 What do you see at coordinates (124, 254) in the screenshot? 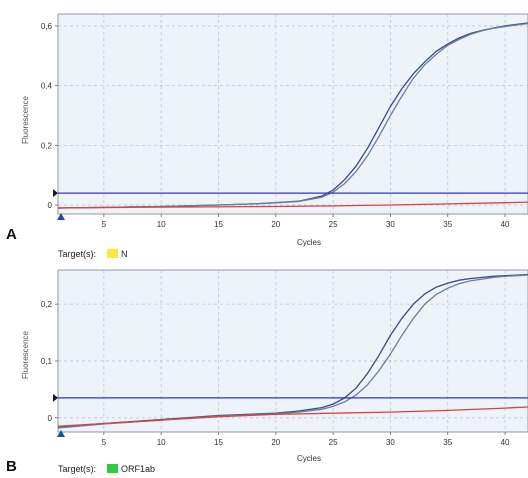
I see `target-name-a: N` at bounding box center [124, 254].